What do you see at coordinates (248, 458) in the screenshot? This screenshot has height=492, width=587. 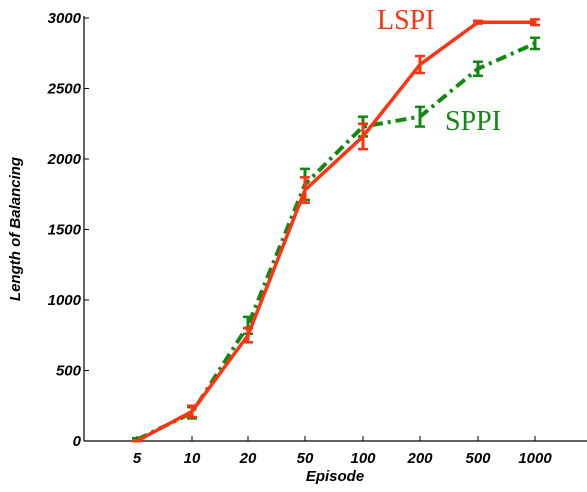 I see `x-tick-label: 20` at bounding box center [248, 458].